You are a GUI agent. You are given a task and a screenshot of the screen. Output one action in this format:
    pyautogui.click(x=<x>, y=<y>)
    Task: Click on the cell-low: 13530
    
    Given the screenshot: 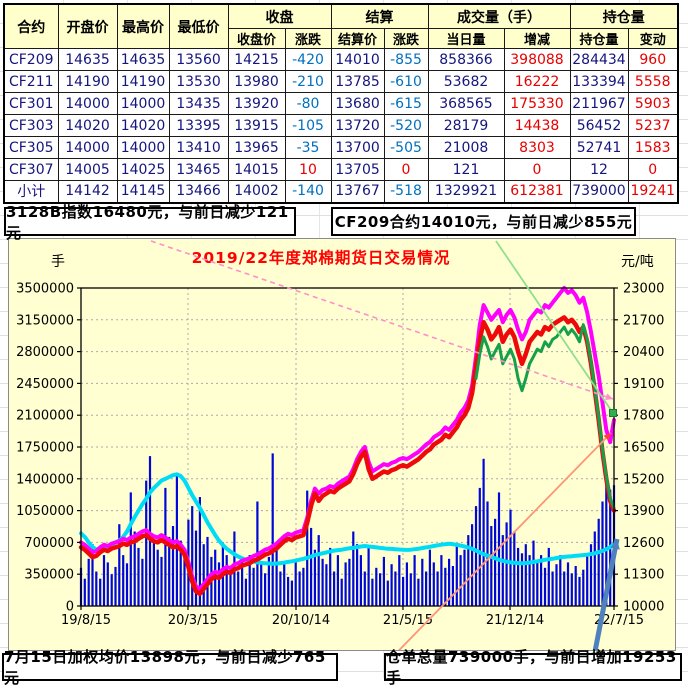 What is the action you would take?
    pyautogui.click(x=198, y=81)
    